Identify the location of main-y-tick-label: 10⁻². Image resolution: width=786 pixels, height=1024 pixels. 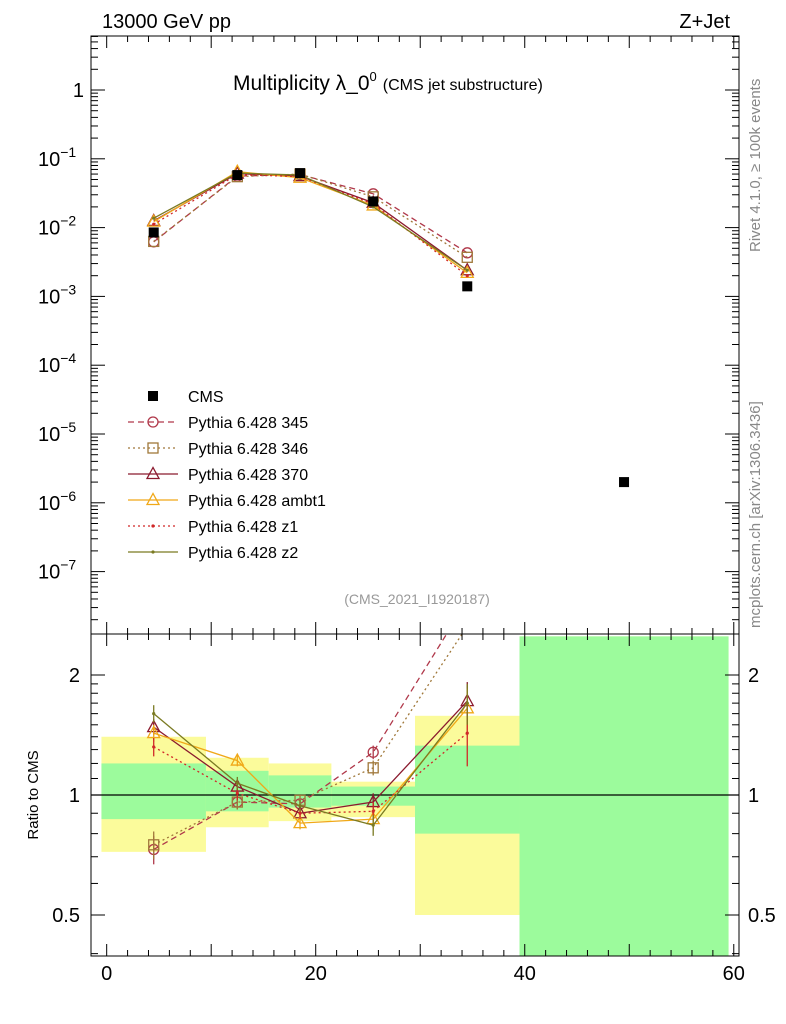
(57, 226).